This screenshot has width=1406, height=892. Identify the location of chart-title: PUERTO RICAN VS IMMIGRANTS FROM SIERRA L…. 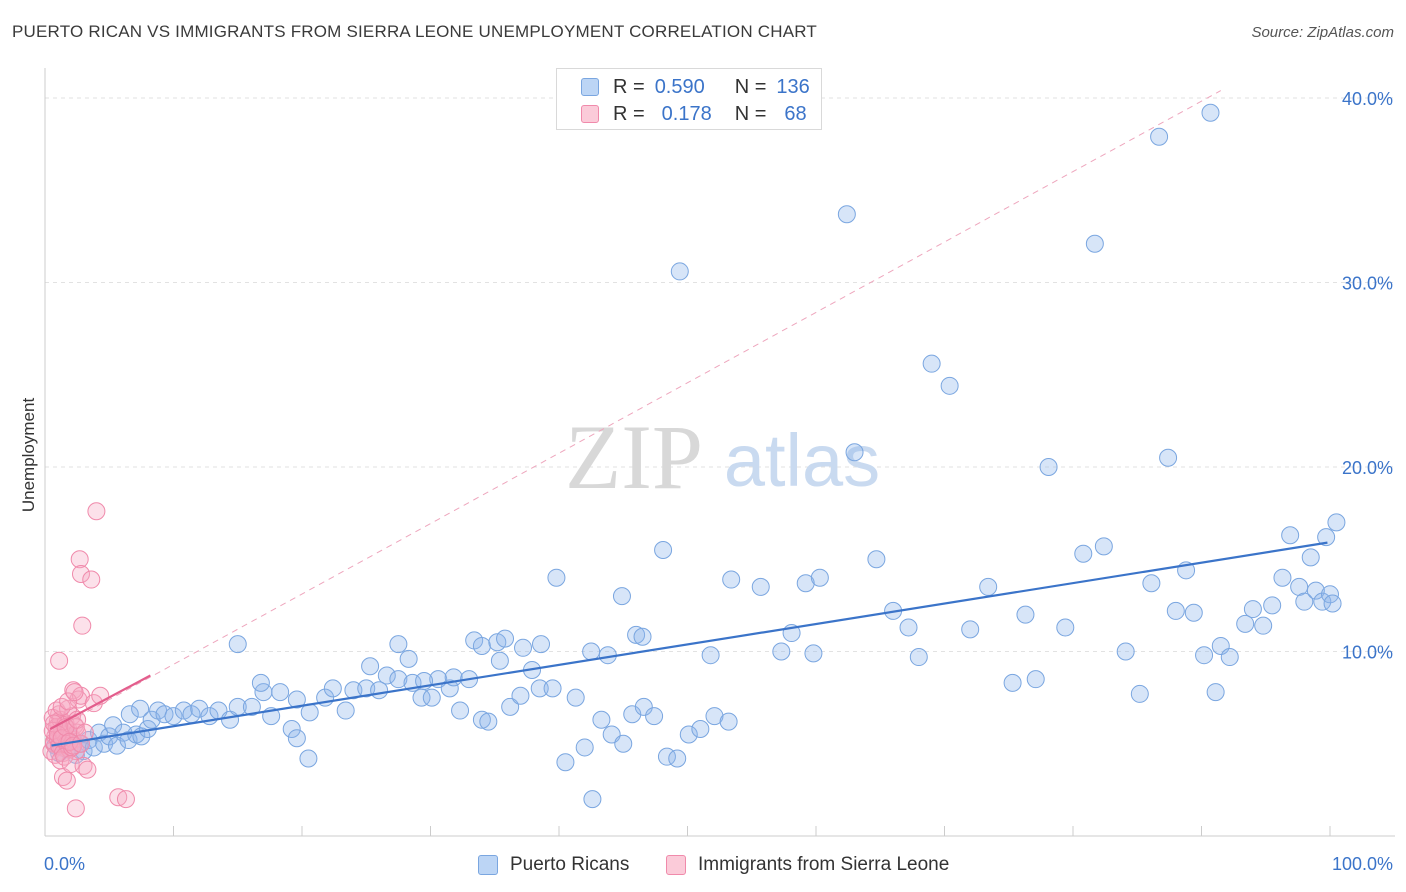
(414, 31).